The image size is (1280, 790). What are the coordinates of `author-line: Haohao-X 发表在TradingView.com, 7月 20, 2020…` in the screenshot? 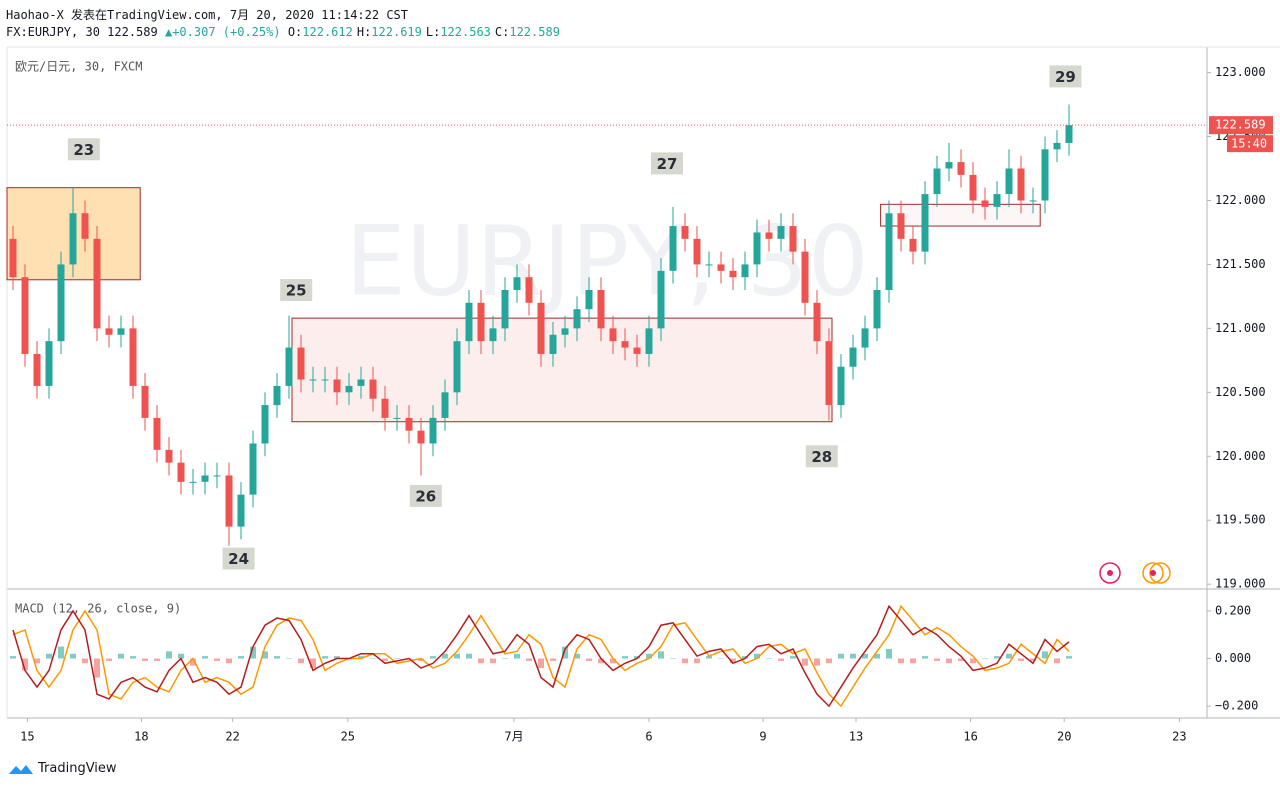 It's located at (207, 15).